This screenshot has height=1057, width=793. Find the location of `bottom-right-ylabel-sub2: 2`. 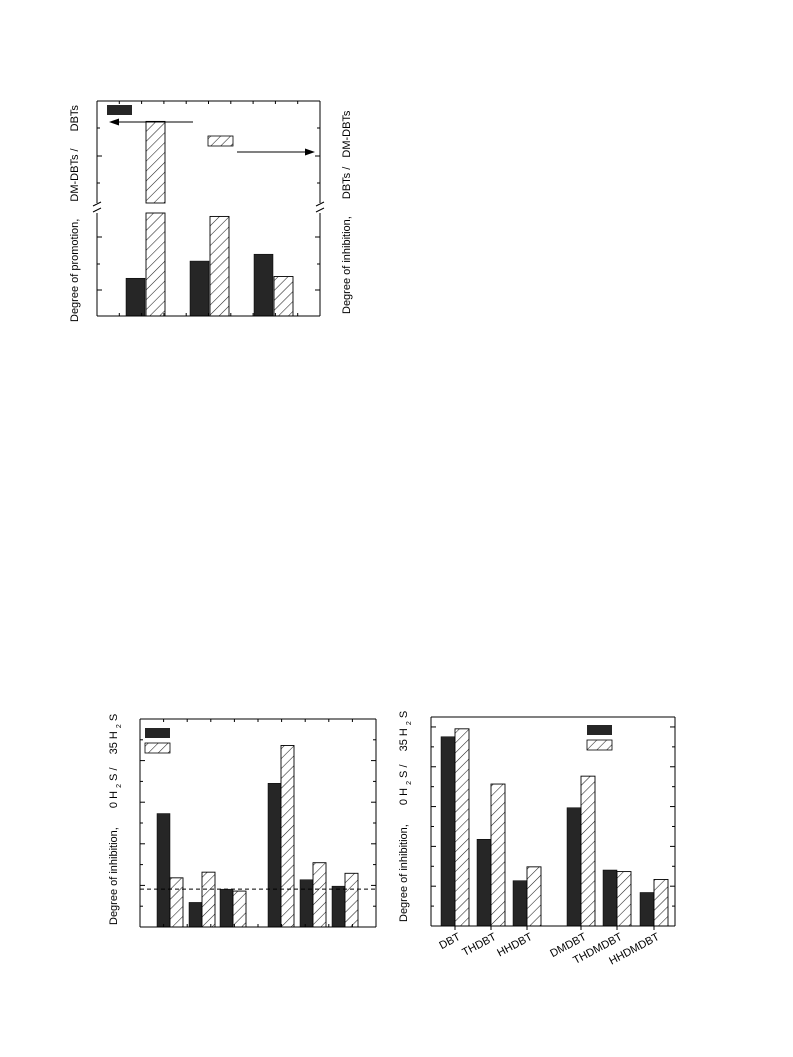

bottom-right-ylabel-sub2: 2 is located at coordinates (409, 723).